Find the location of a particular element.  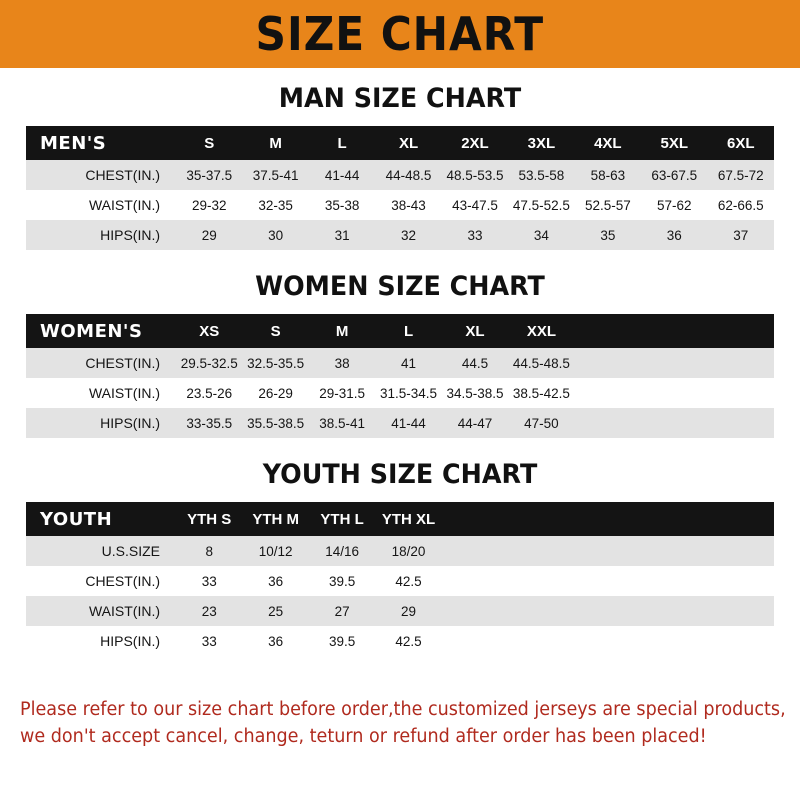

table-cell: 14/16 is located at coordinates (342, 551).